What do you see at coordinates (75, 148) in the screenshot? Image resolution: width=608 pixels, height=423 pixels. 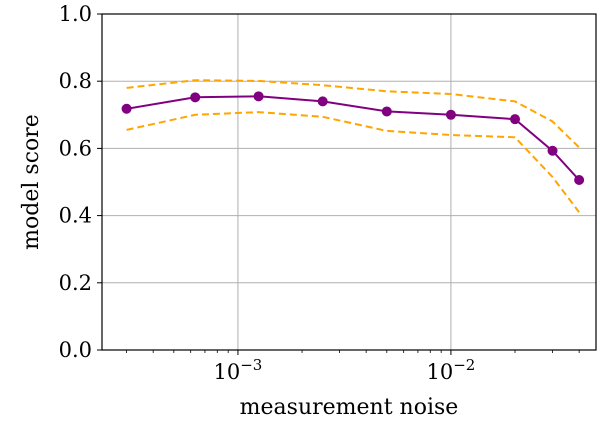 I see `y-tick-label: 0.6` at bounding box center [75, 148].